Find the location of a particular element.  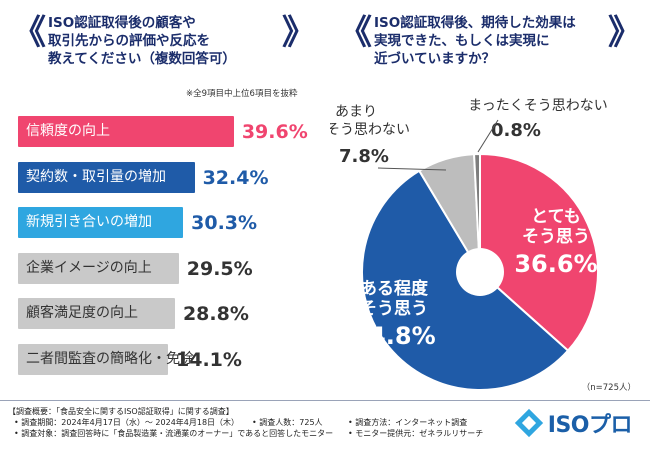

donut-hole is located at coordinates (480, 272).